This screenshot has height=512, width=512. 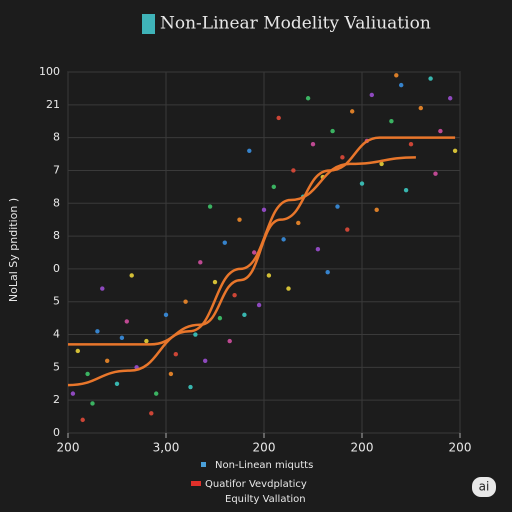 I want to click on ai-badge: ai, so click(x=484, y=487).